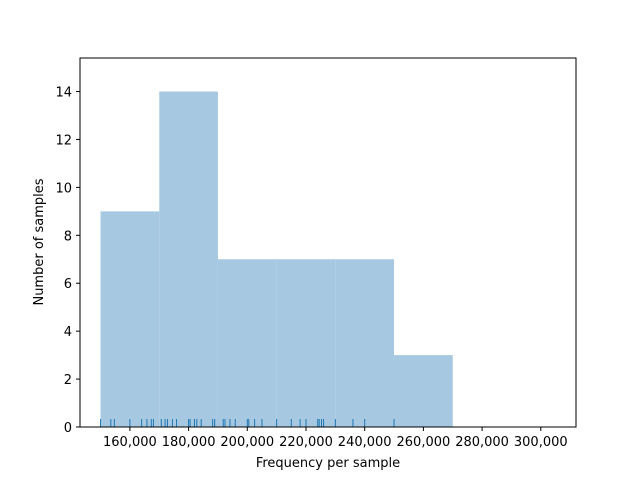 Image resolution: width=640 pixels, height=480 pixels. What do you see at coordinates (68, 428) in the screenshot?
I see `y-tick-label-0: 0` at bounding box center [68, 428].